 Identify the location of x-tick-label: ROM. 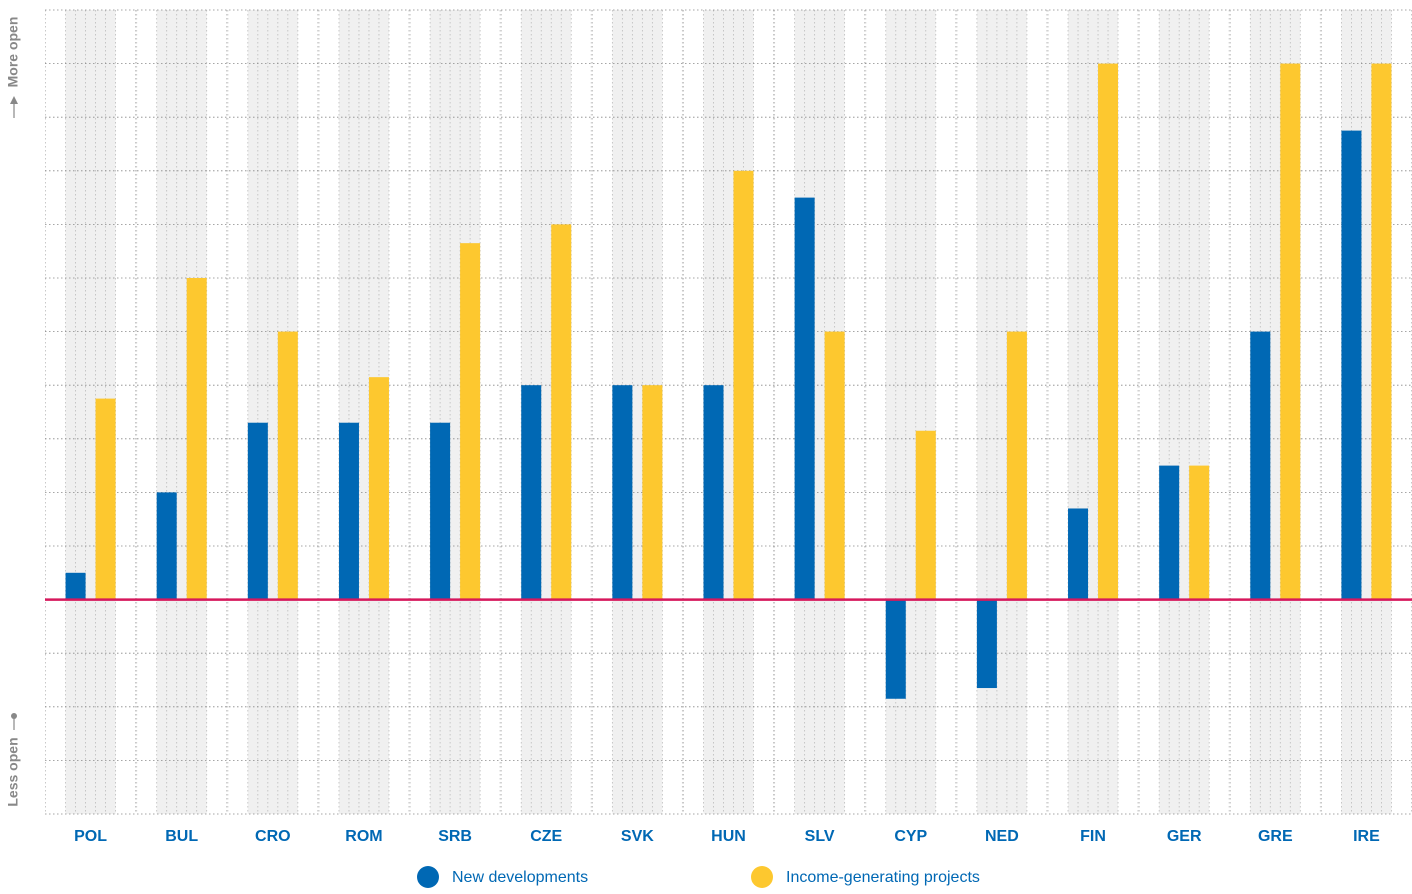
(363, 836).